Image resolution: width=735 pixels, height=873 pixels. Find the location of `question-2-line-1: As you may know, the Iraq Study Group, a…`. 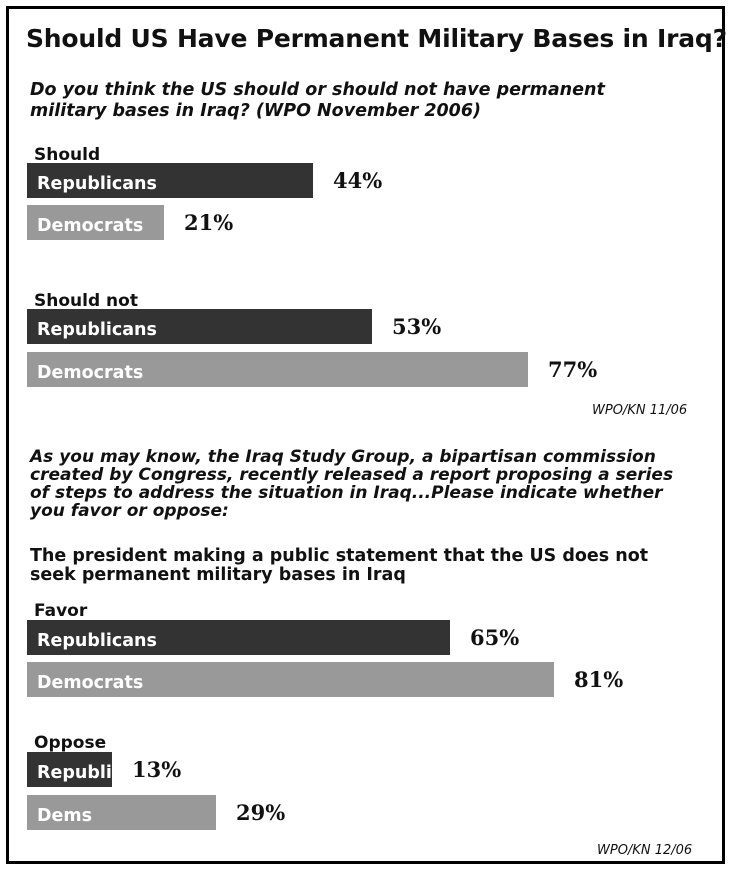

question-2-line-1: As you may know, the Iraq Study Group, a… is located at coordinates (343, 457).